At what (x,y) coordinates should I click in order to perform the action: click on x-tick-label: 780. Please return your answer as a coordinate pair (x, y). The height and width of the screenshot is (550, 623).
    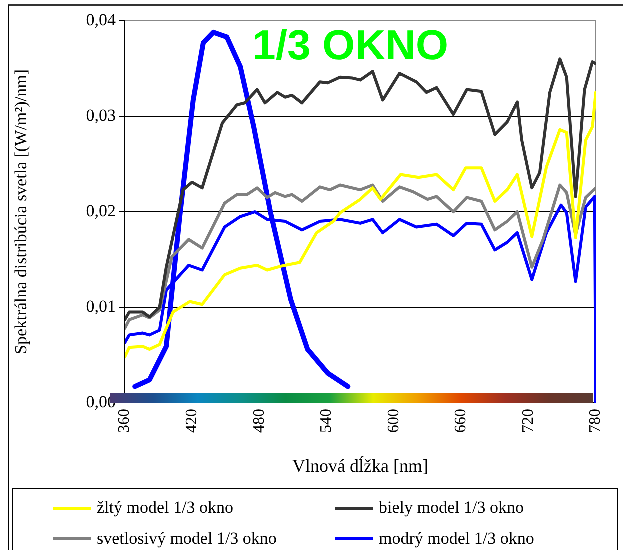
    Looking at the image, I should click on (595, 421).